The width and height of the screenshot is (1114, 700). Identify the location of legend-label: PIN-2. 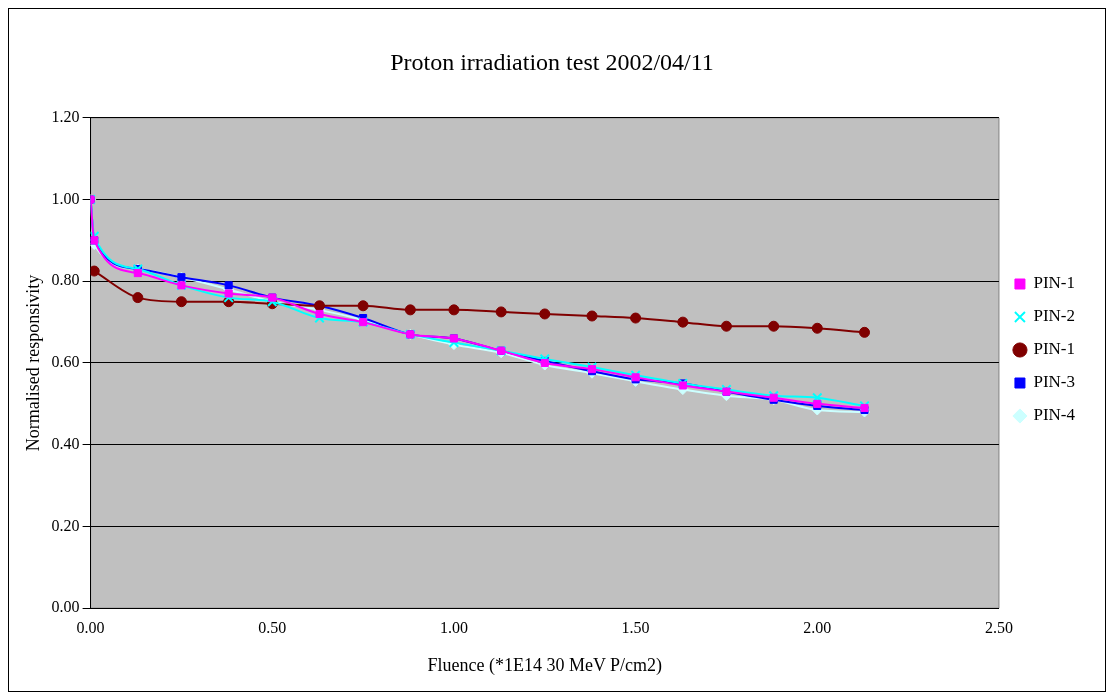
(1054, 316).